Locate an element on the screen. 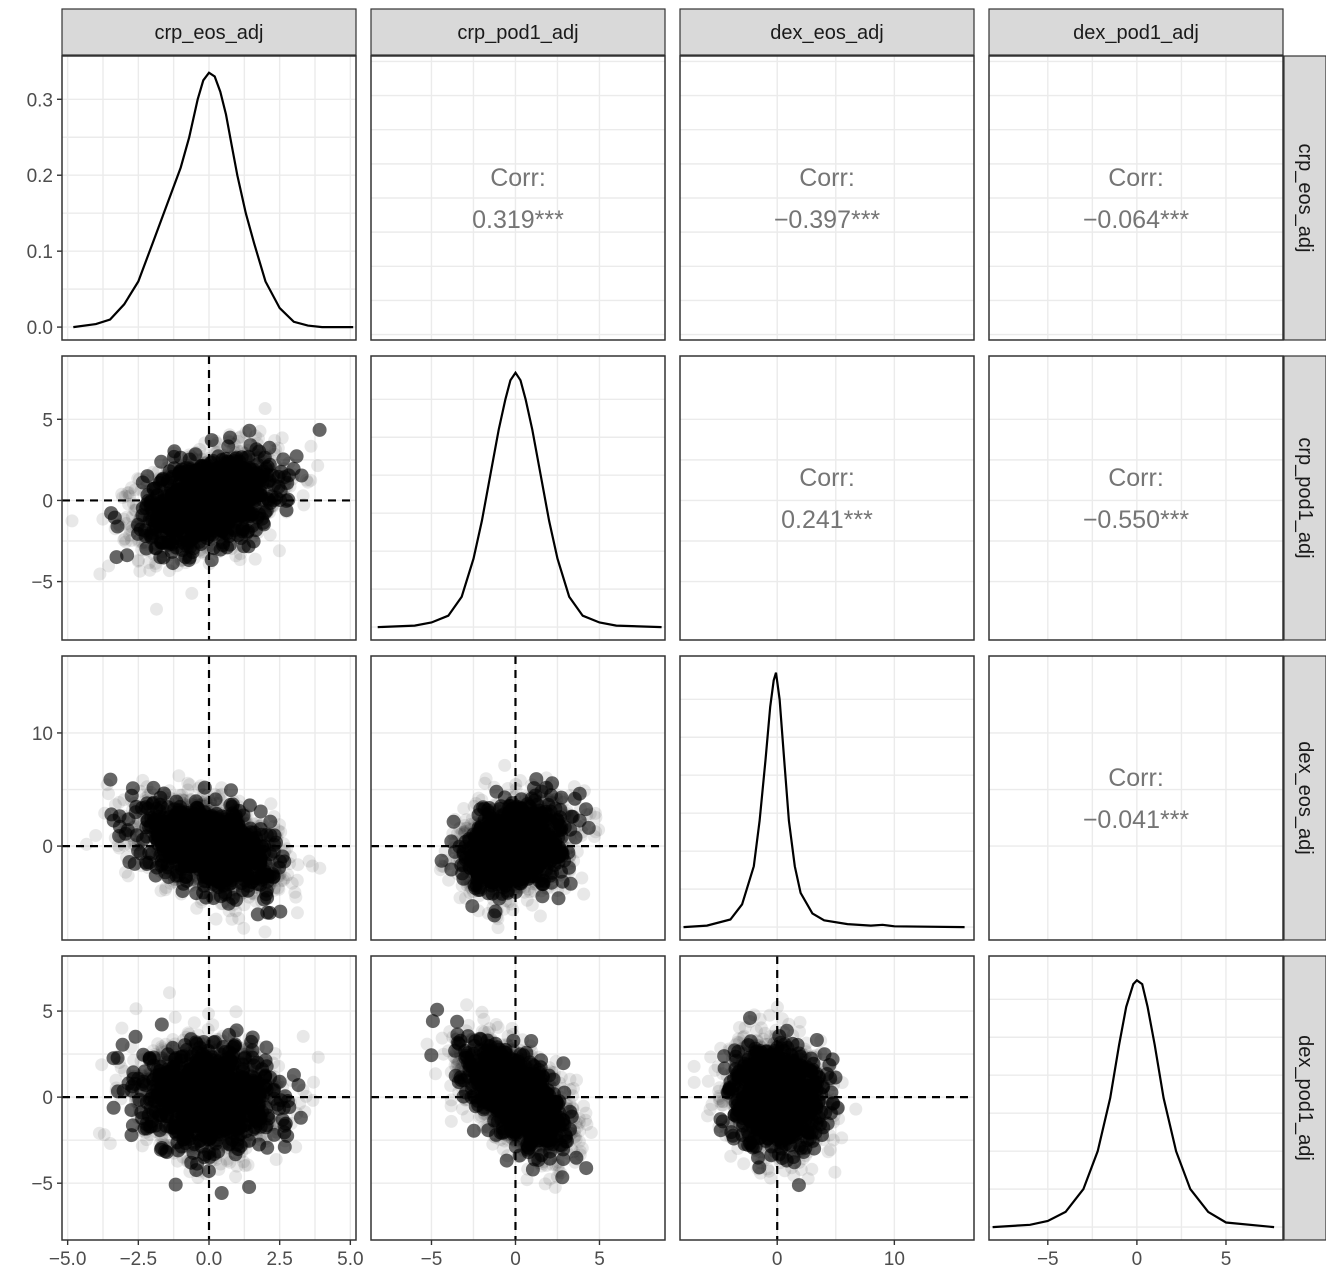 Image resolution: width=1326 pixels, height=1277 pixels. corr-value: −0.064*** is located at coordinates (1136, 220).